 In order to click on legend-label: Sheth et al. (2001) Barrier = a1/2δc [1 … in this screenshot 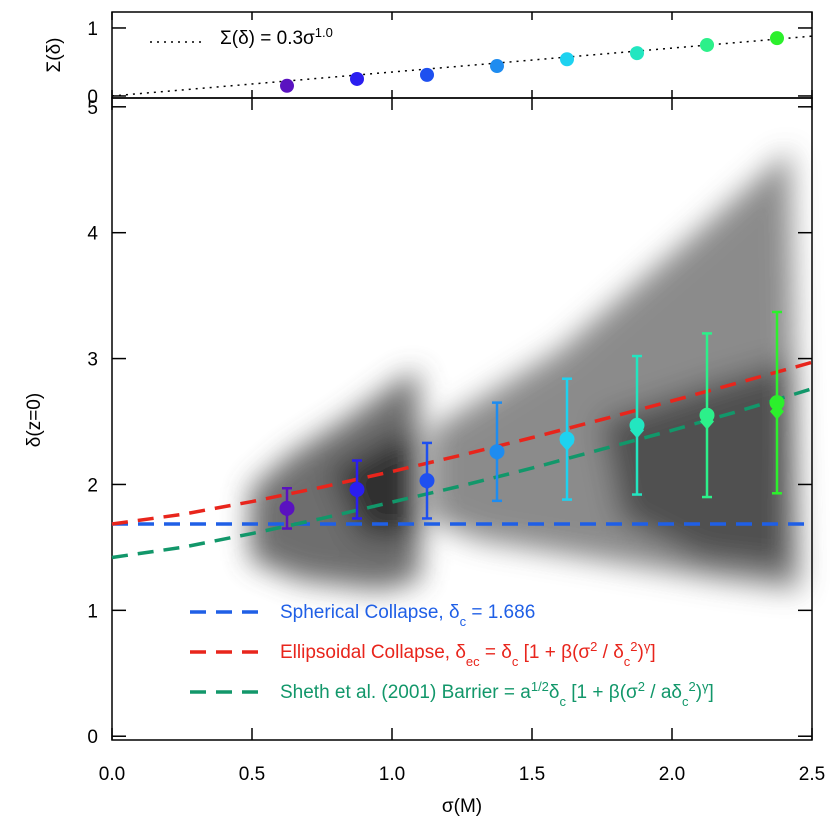, I will do `click(497, 694)`.